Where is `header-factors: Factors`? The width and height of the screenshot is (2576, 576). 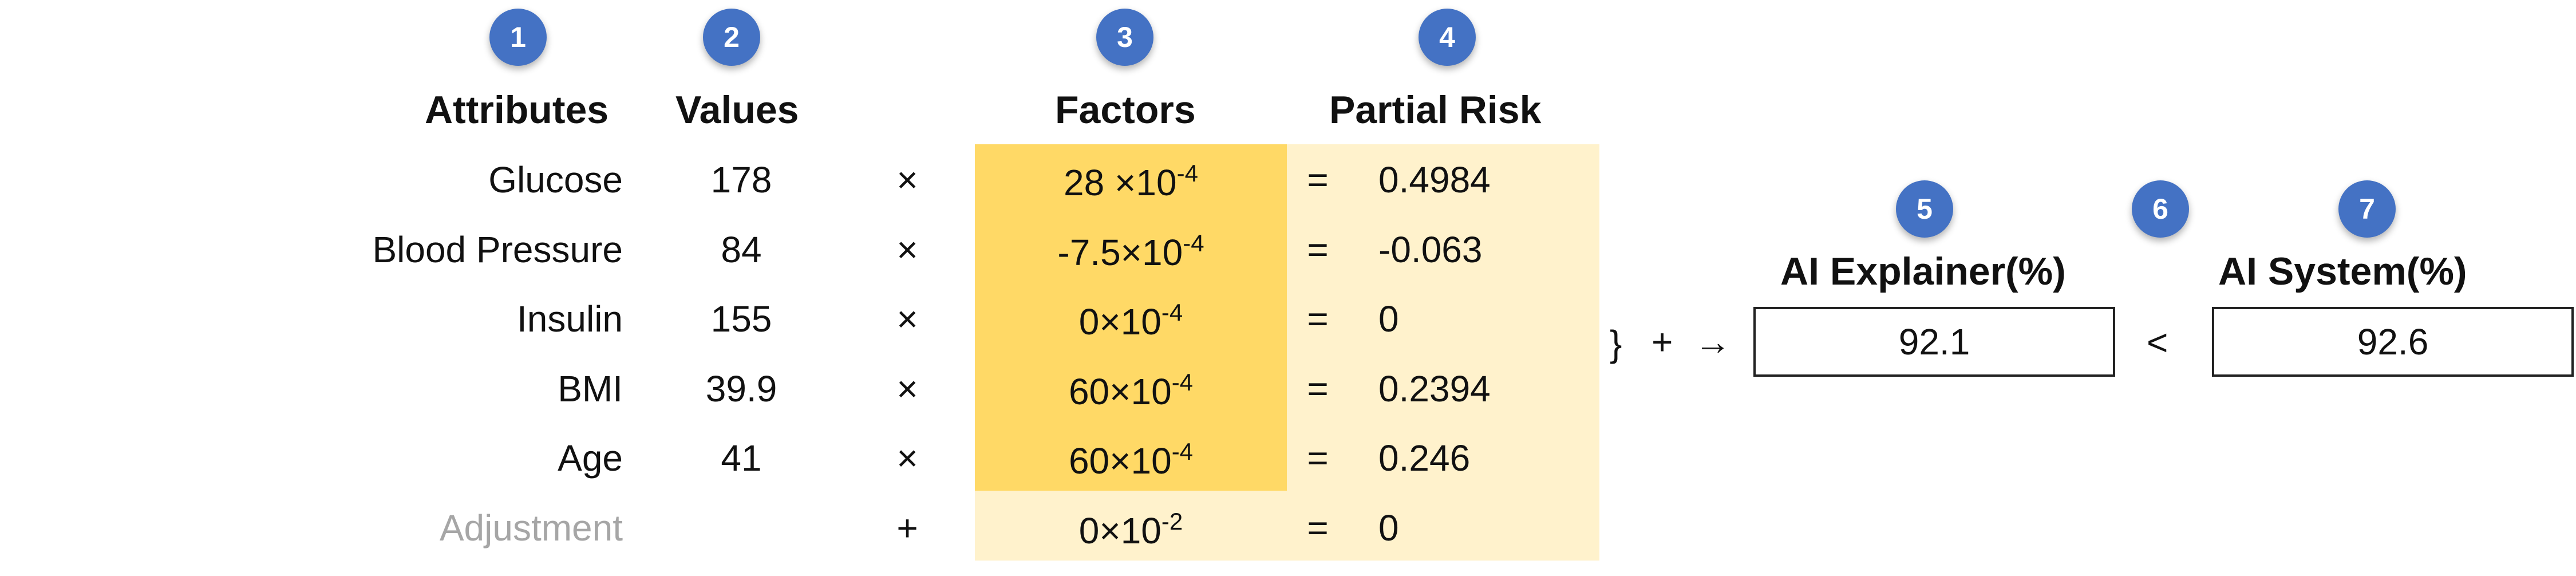 header-factors: Factors is located at coordinates (1125, 110).